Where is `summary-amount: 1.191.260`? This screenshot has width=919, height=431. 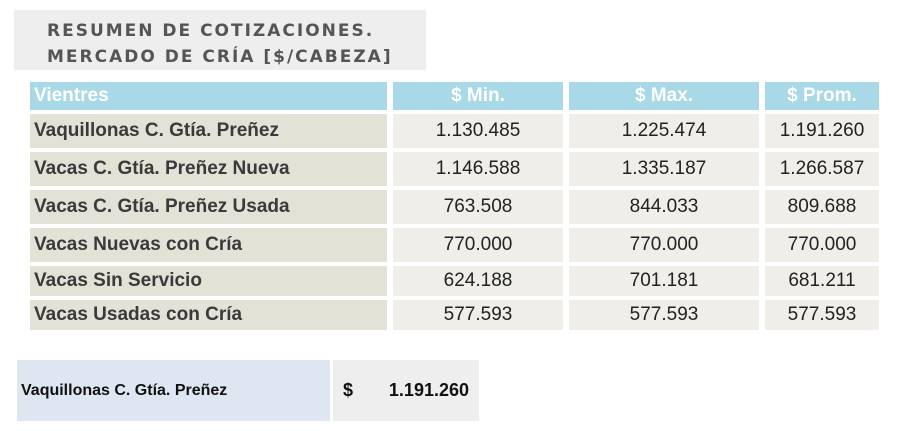
summary-amount: 1.191.260 is located at coordinates (428, 390).